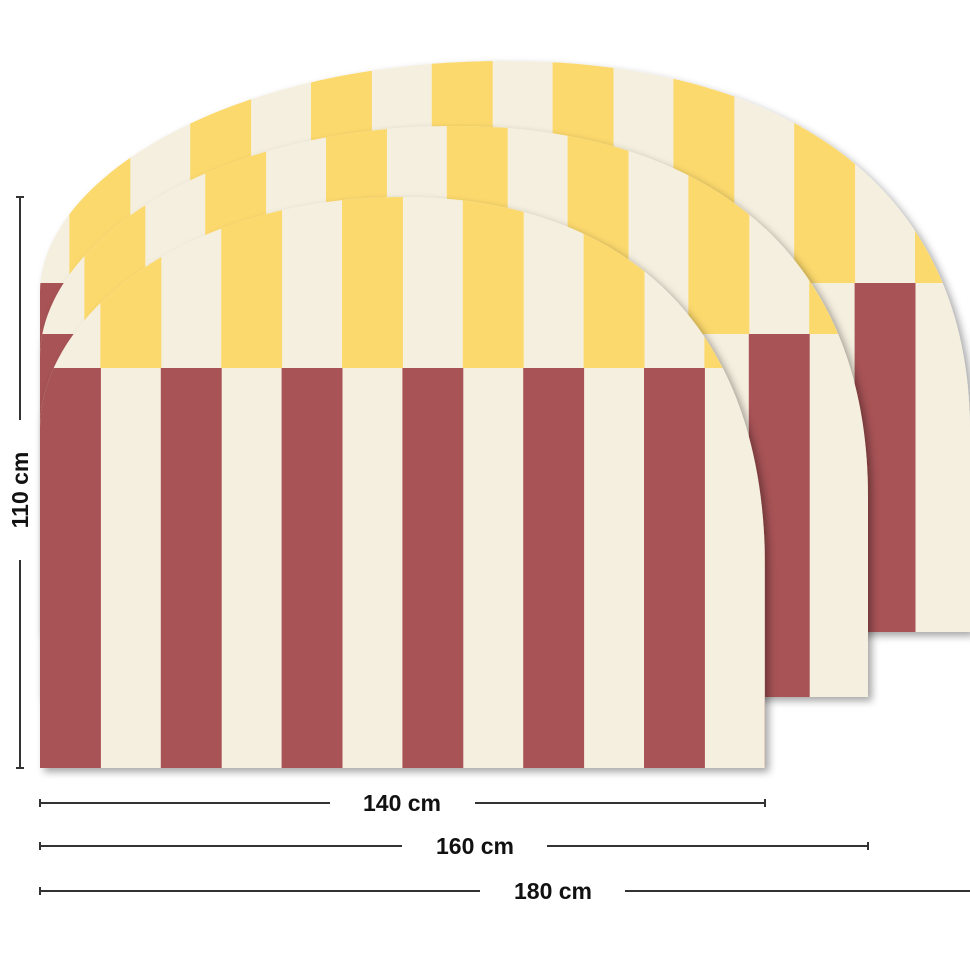  I want to click on width-label-160: 160 cm, so click(475, 846).